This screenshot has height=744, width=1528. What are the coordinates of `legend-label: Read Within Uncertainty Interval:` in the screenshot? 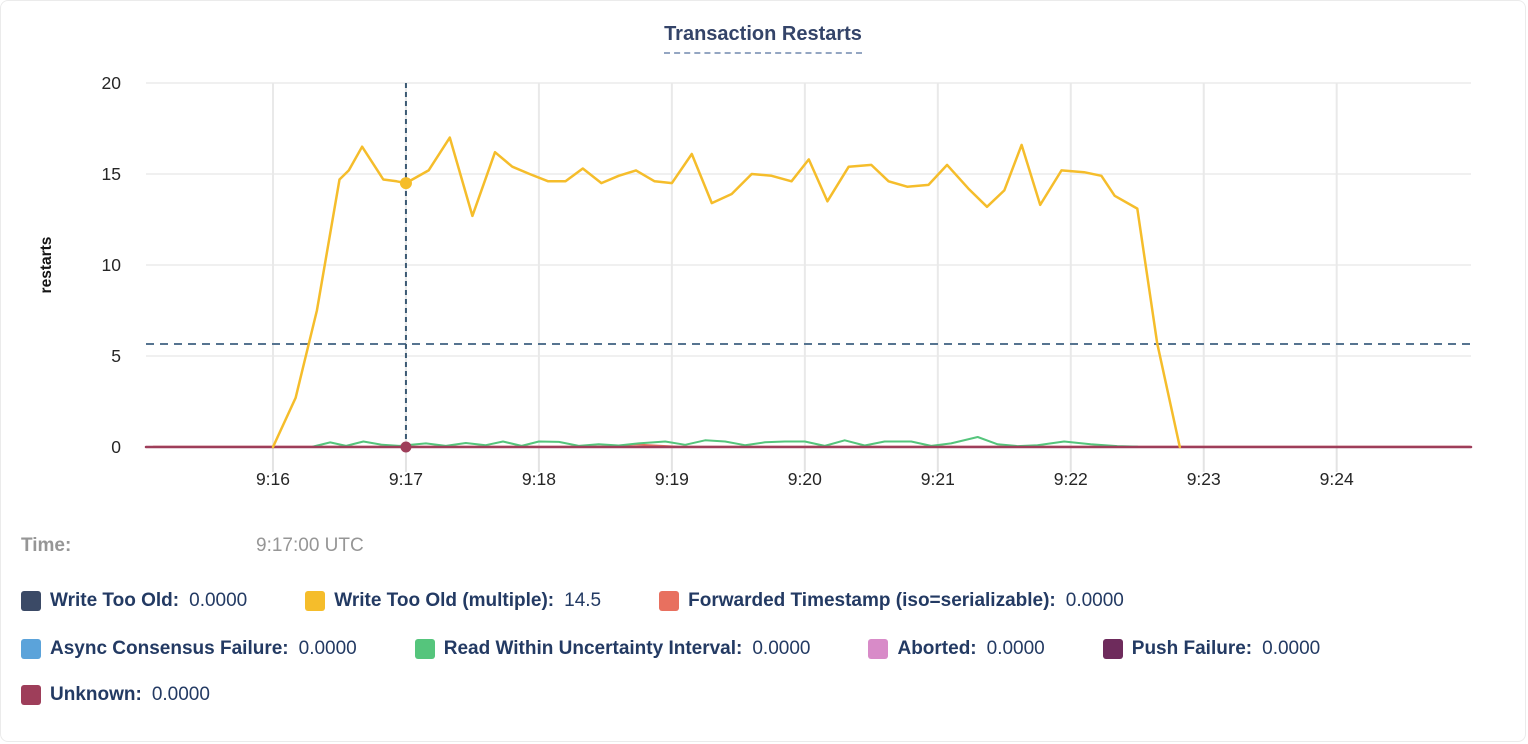 It's located at (593, 648).